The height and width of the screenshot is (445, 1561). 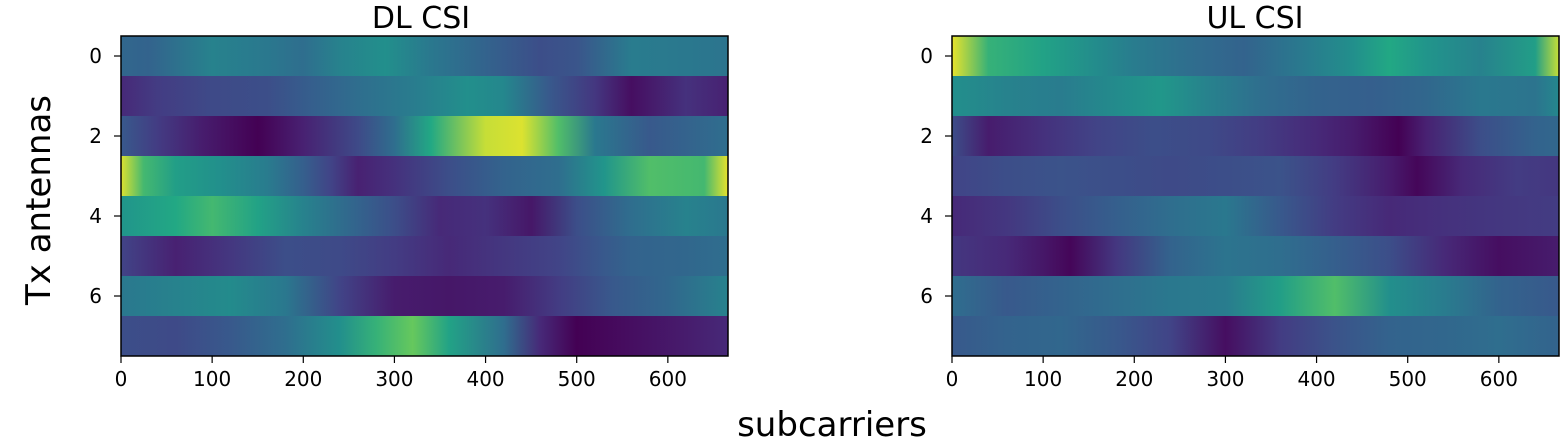 What do you see at coordinates (39, 200) in the screenshot?
I see `y-axis-label: Tx antennas` at bounding box center [39, 200].